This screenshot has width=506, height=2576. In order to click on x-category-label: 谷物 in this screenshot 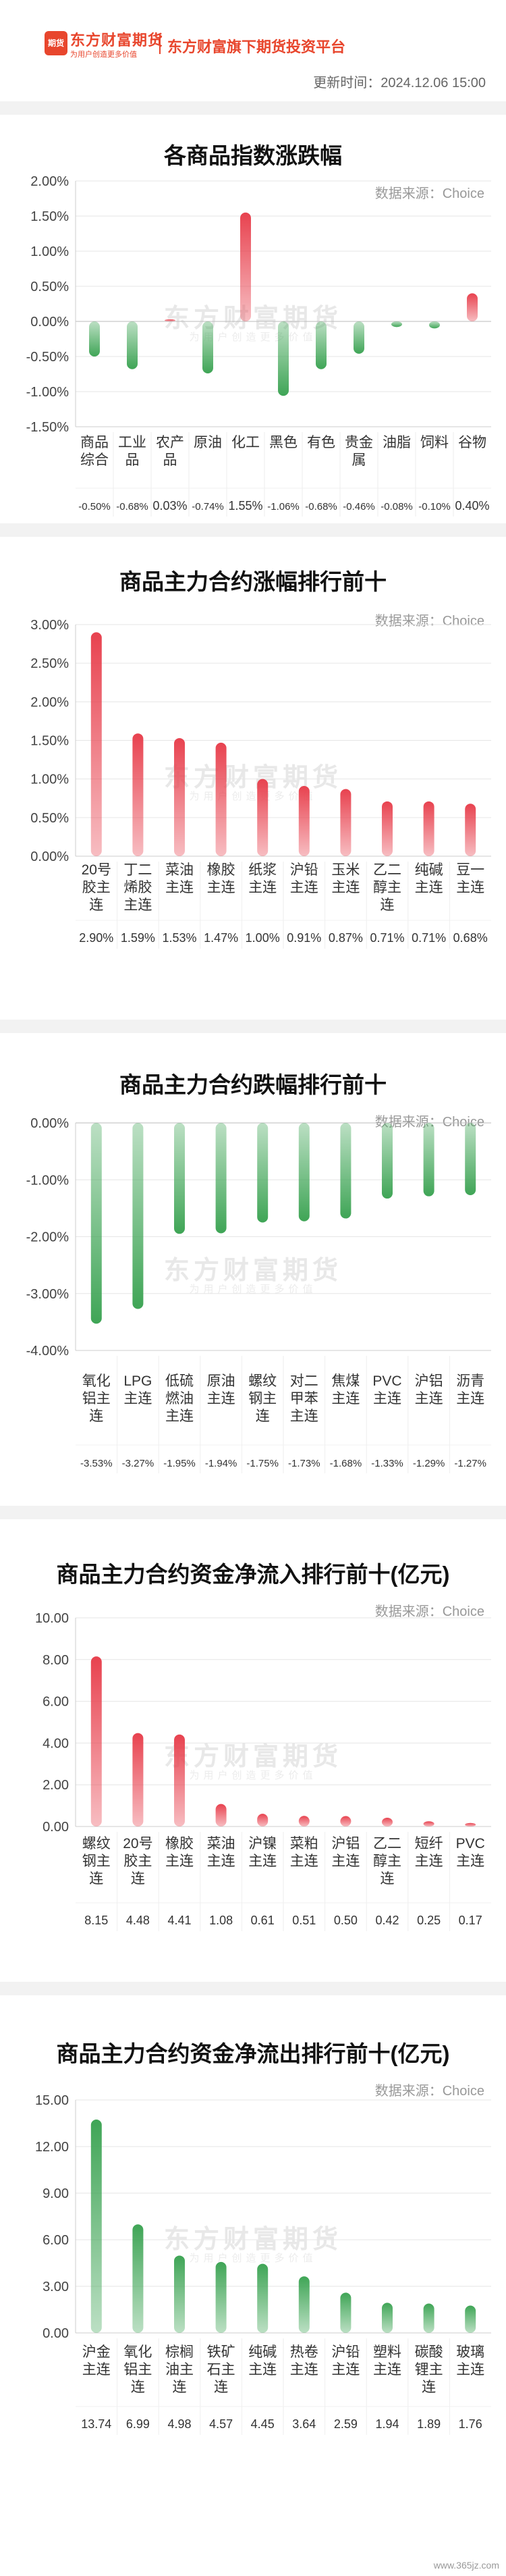, I will do `click(472, 443)`.